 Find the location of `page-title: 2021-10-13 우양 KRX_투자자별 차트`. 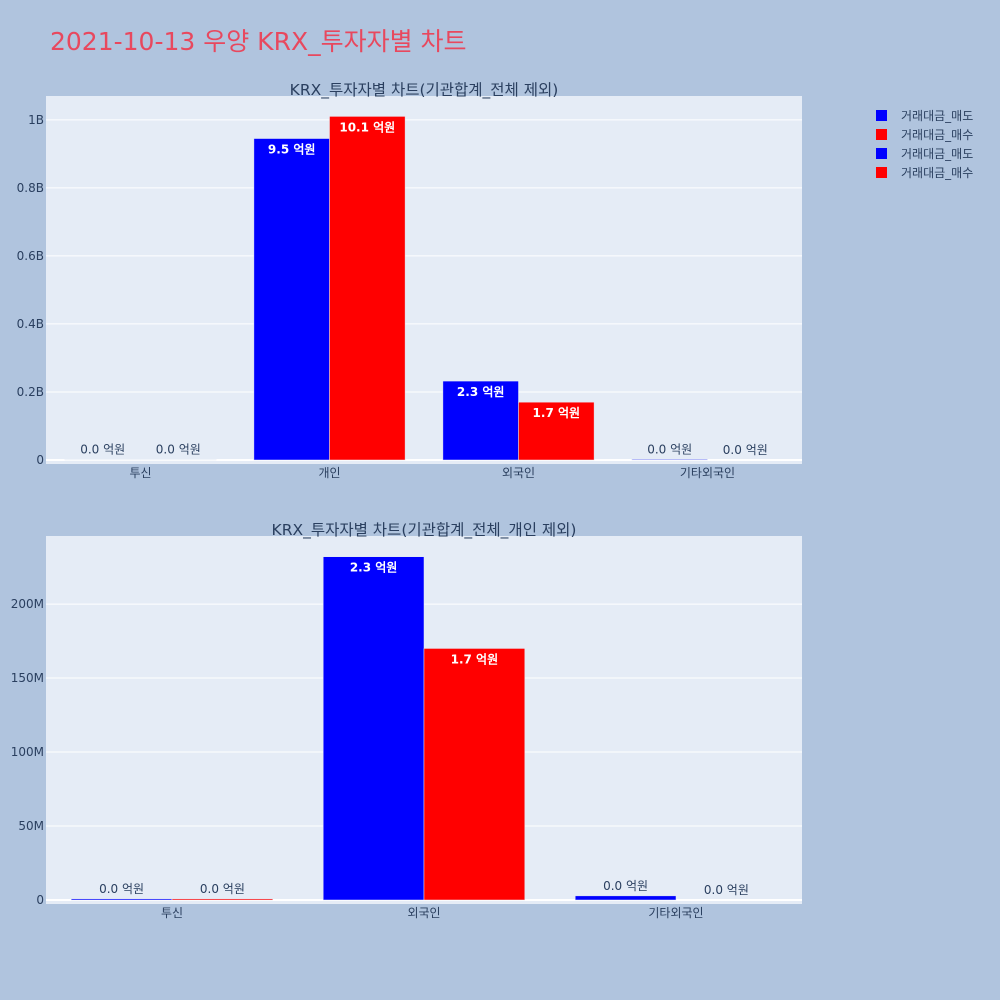

page-title: 2021-10-13 우양 KRX_투자자별 차트 is located at coordinates (258, 41).